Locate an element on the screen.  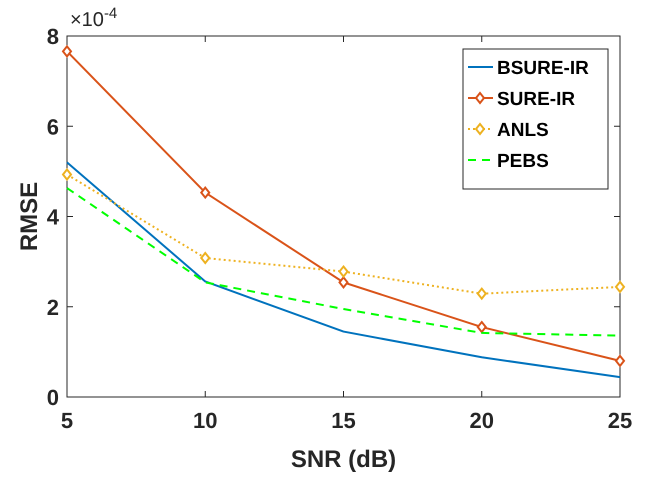
legend-label: SURE-IR is located at coordinates (536, 99).